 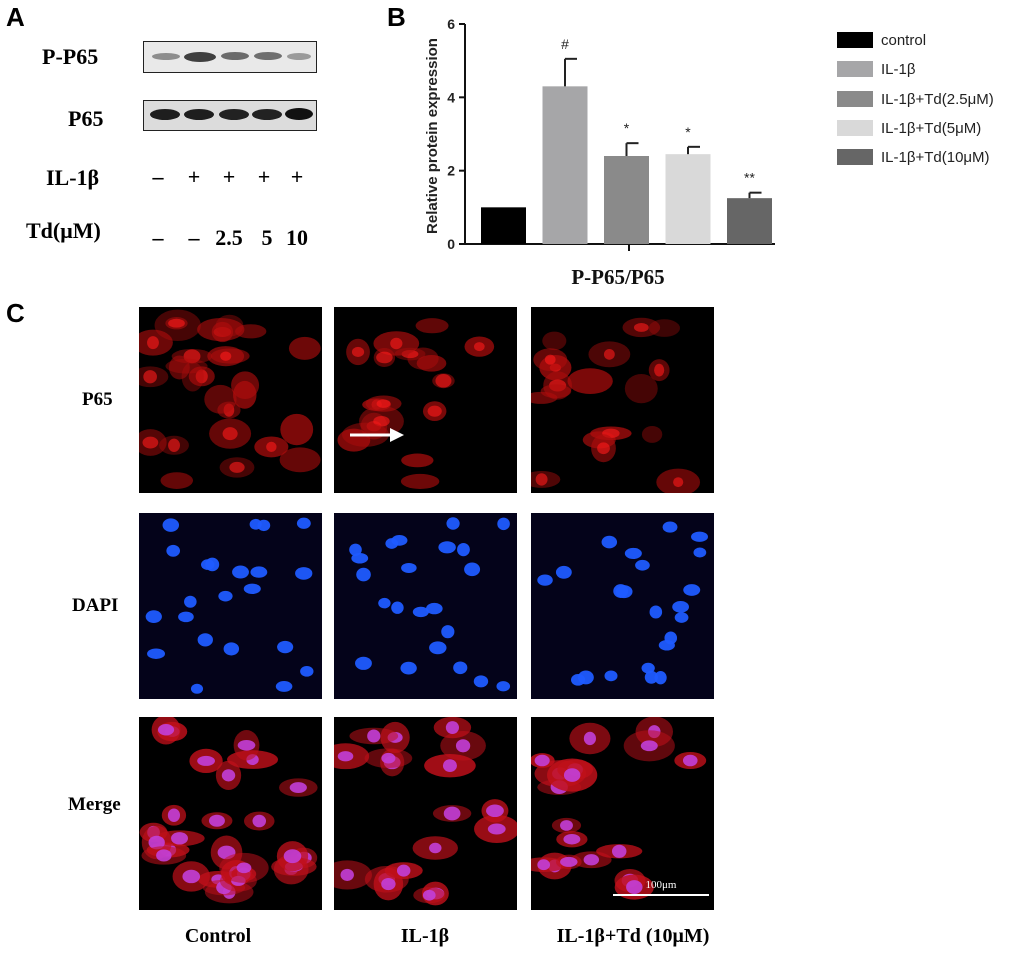 What do you see at coordinates (95, 605) in the screenshot?
I see `row-label-dapi: DAPI` at bounding box center [95, 605].